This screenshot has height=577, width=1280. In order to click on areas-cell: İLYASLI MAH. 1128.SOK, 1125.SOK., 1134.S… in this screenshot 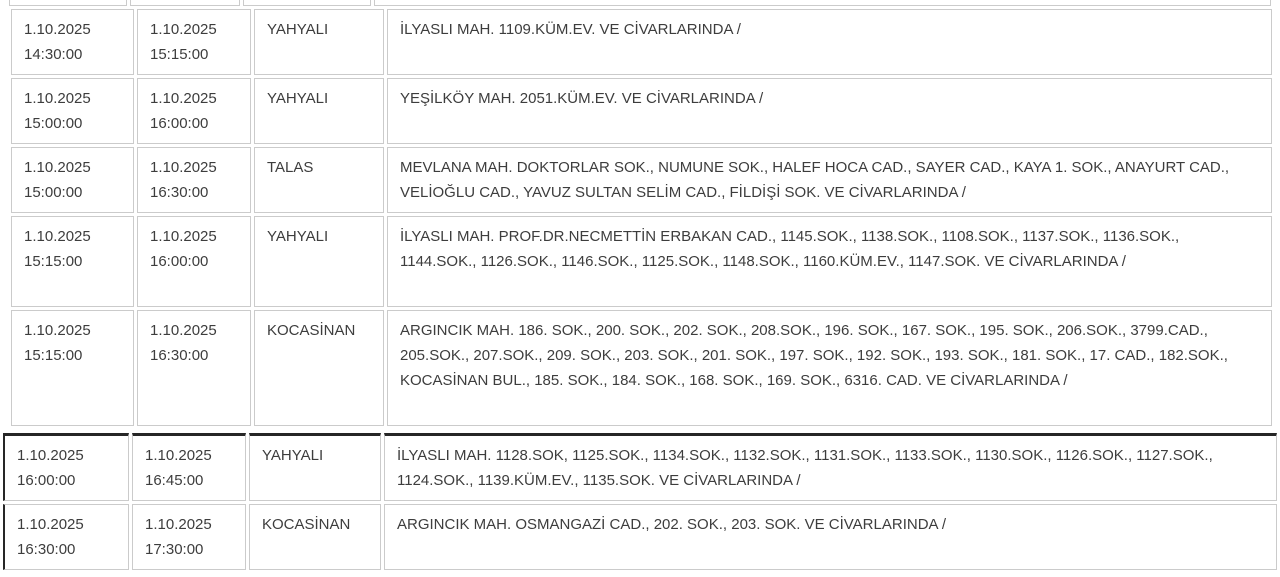, I will do `click(830, 467)`.